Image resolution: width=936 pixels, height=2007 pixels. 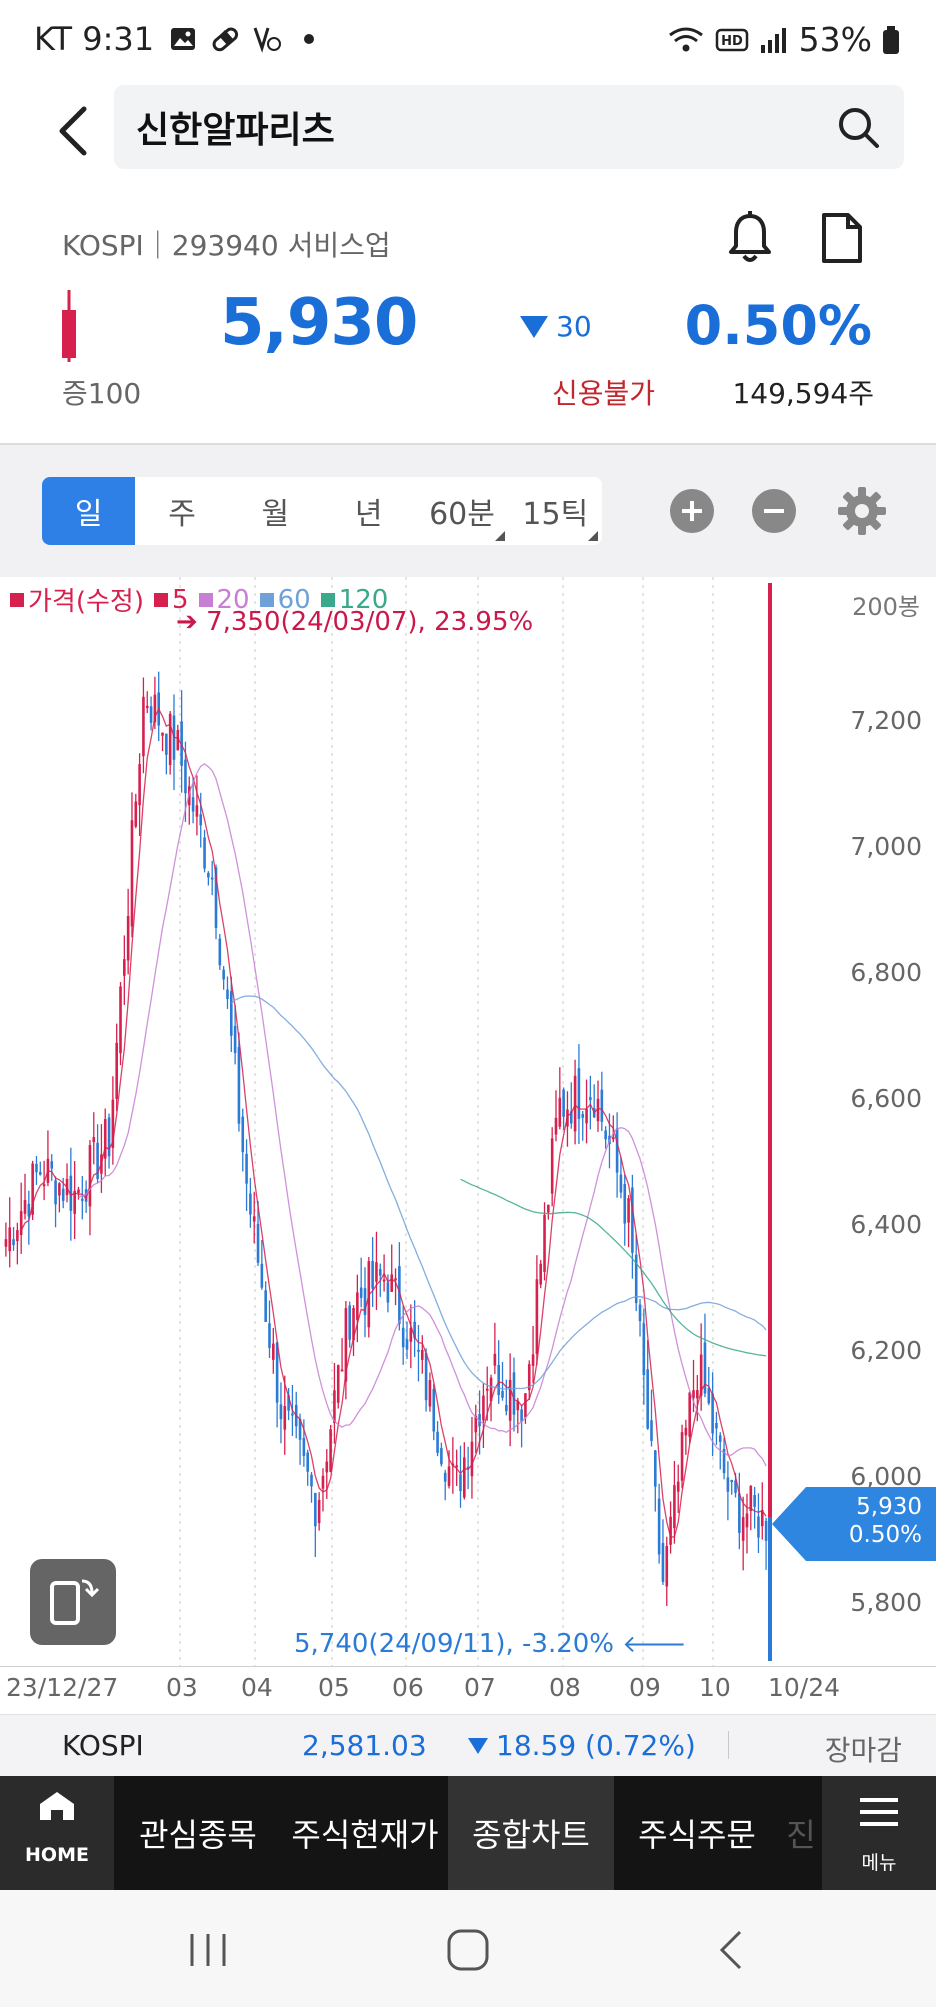 I want to click on menu-label: 메뉴, so click(x=879, y=1863).